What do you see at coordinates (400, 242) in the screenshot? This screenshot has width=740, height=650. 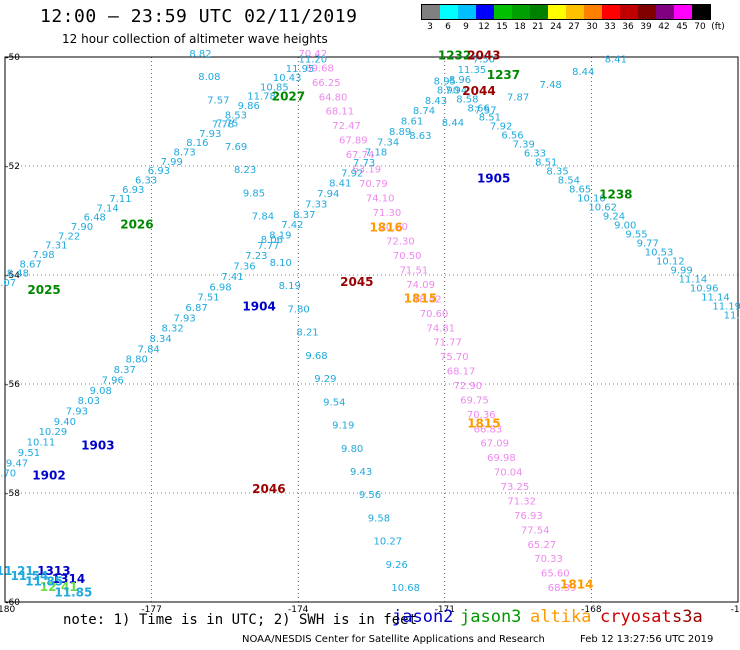 I see `swh-value-label: 72.30` at bounding box center [400, 242].